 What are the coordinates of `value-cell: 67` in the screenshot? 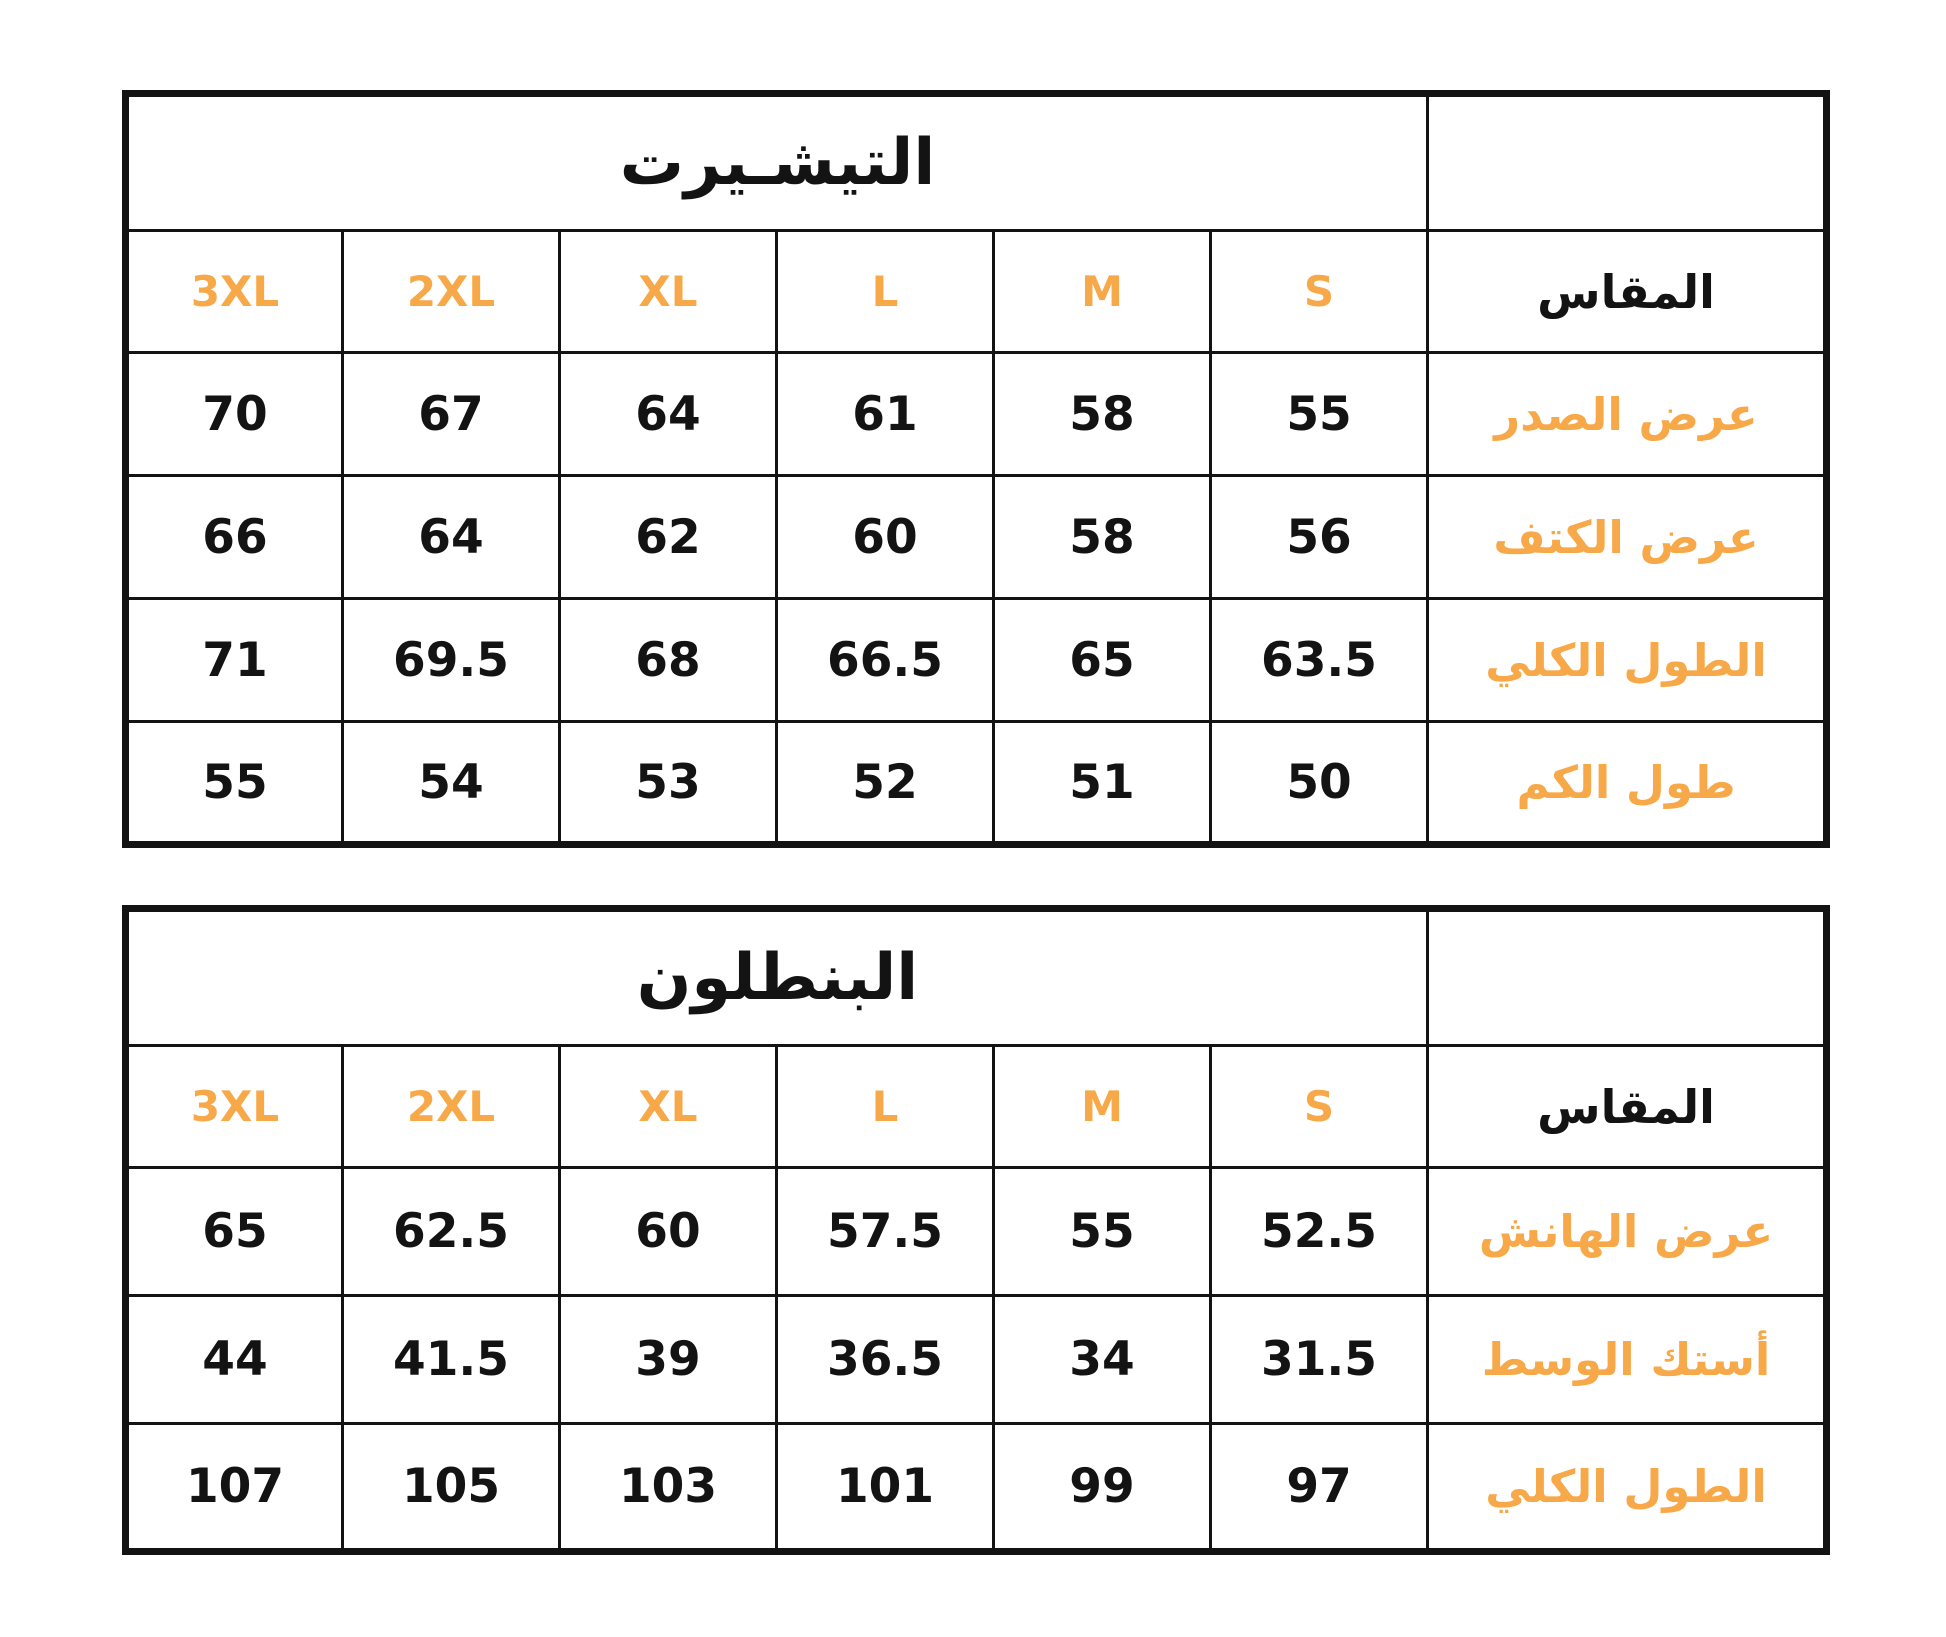 It's located at (451, 414).